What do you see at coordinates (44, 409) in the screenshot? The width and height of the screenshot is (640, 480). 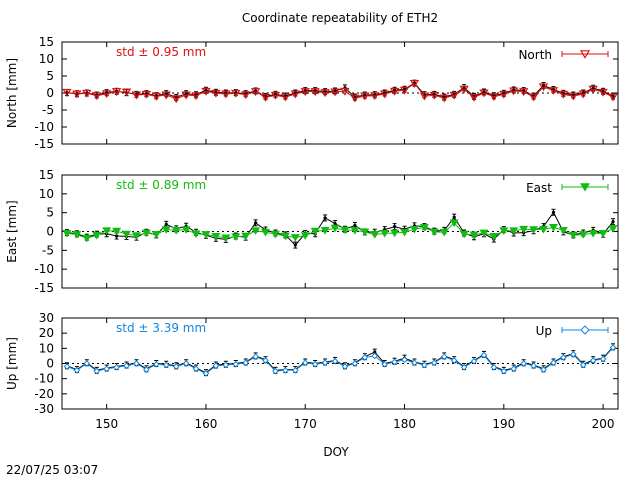 I see `y-tick-label: -30` at bounding box center [44, 409].